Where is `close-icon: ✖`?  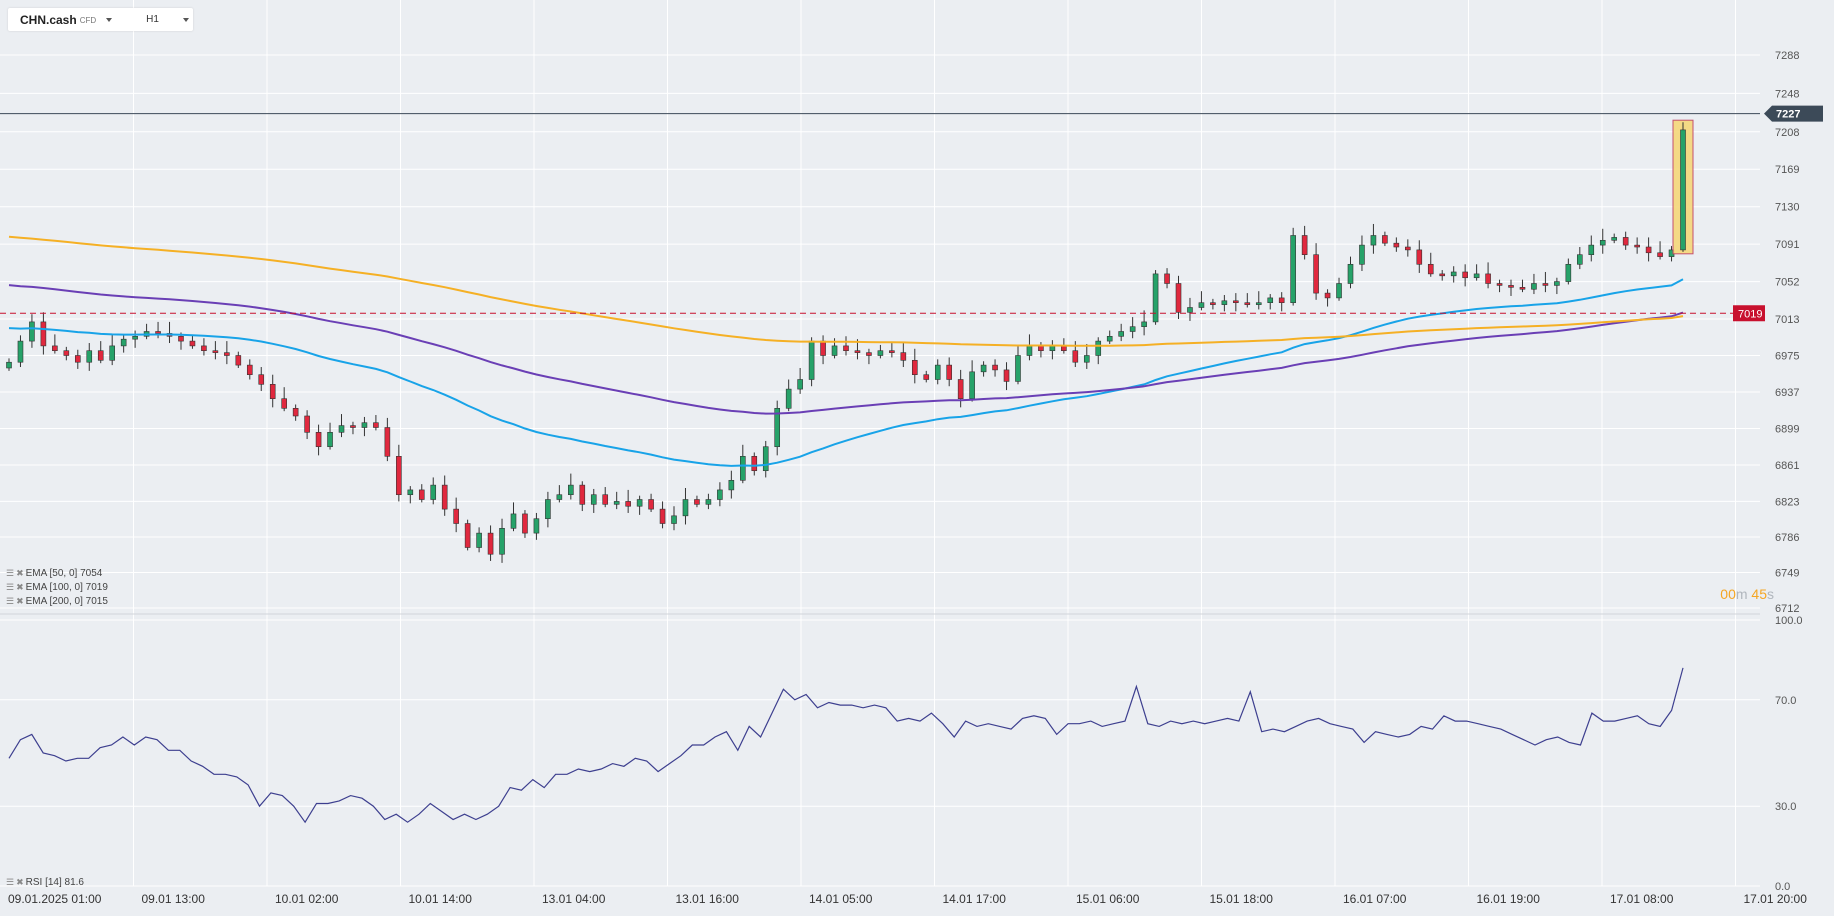 close-icon: ✖ is located at coordinates (20, 601).